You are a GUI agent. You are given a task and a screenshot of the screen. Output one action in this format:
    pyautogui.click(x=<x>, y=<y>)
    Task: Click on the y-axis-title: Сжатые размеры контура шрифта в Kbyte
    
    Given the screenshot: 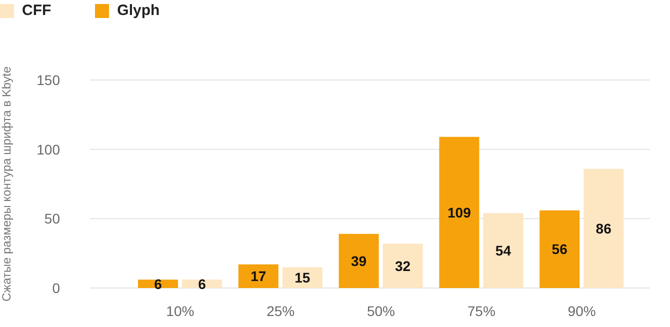 What is the action you would take?
    pyautogui.click(x=7, y=184)
    